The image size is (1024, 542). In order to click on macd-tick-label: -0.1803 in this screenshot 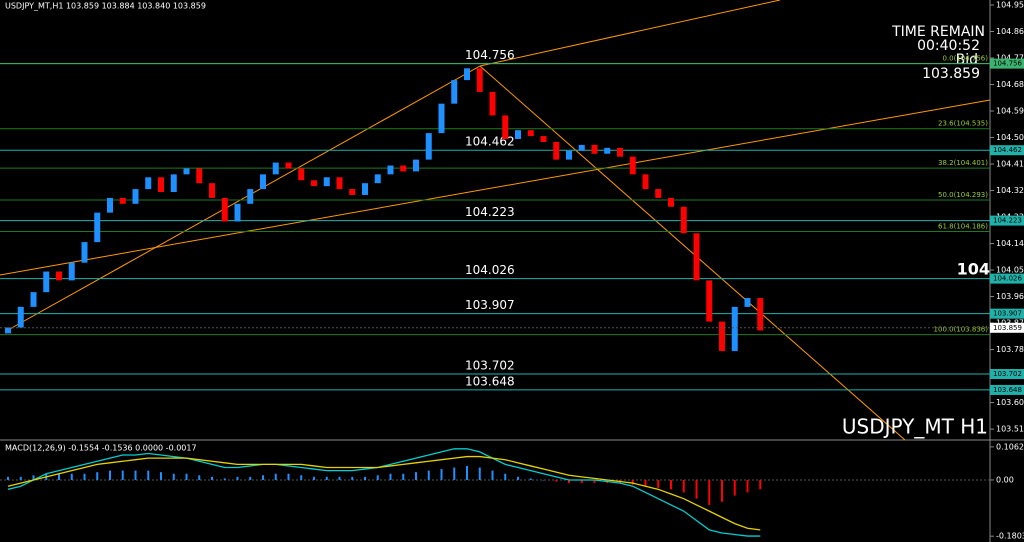, I will do `click(1010, 536)`.